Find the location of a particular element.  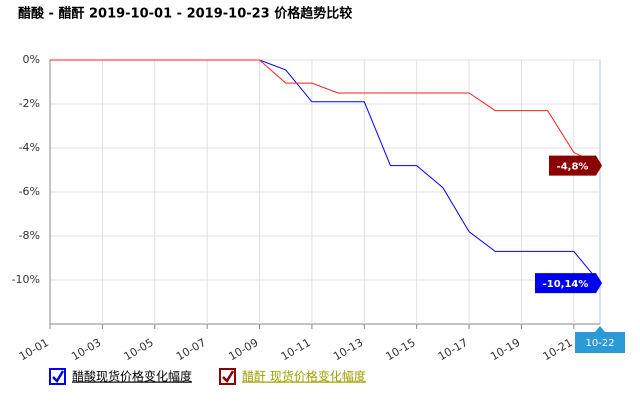

chart-title: 醋酸 - 醋酐 2019-10-01 - 2019-10-23 价格趋势比较 is located at coordinates (185, 14).